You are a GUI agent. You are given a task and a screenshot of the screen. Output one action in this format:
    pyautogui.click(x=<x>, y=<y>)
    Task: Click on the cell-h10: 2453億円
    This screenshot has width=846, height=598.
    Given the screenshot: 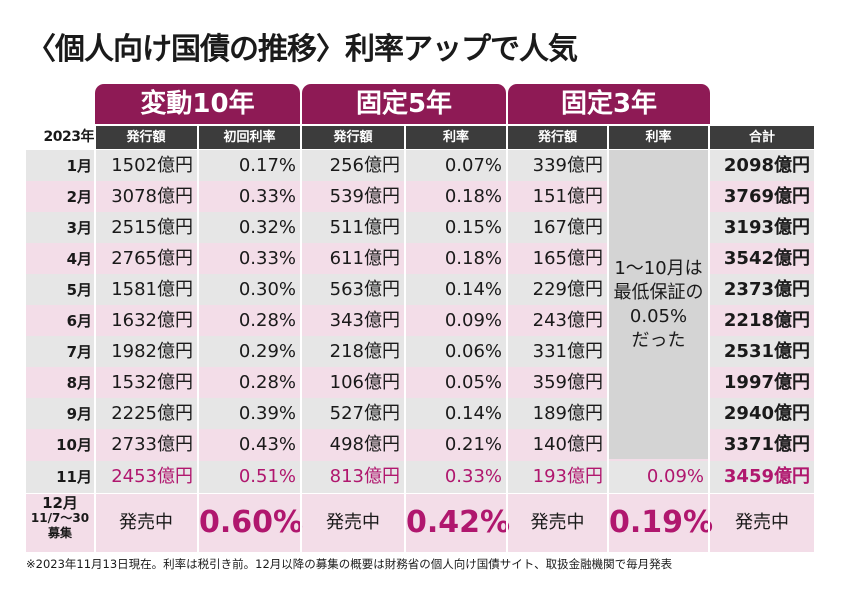 What is the action you would take?
    pyautogui.click(x=152, y=476)
    